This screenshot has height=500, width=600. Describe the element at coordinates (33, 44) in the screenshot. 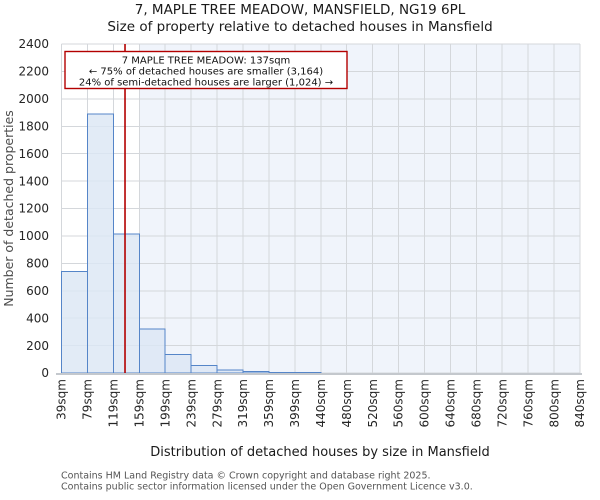

I see `y-tick-label: 2400` at that location.